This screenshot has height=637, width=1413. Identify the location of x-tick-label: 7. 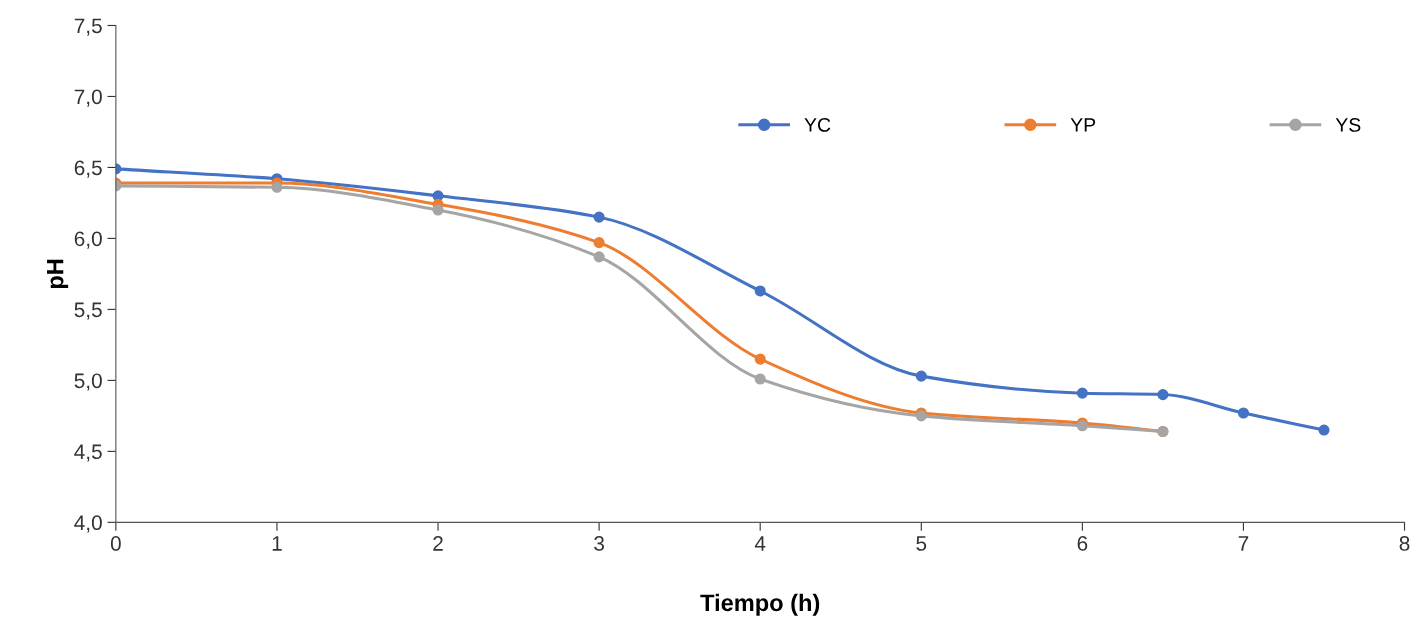
(1243, 543).